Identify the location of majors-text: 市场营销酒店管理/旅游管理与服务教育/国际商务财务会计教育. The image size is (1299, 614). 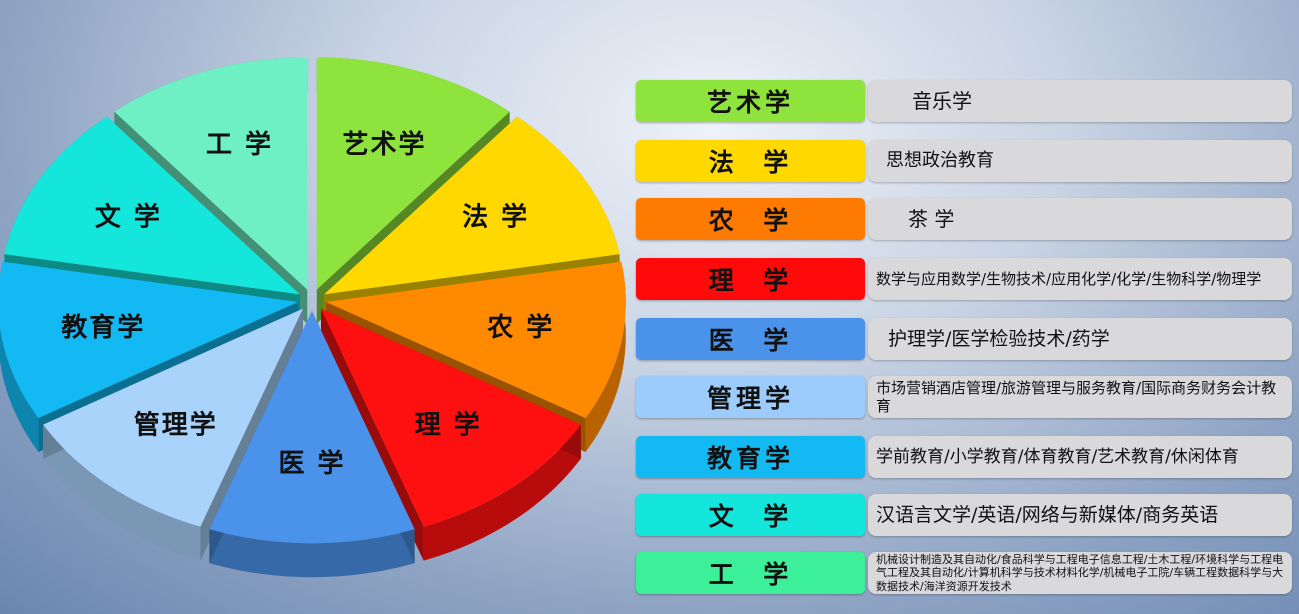
(1080, 397).